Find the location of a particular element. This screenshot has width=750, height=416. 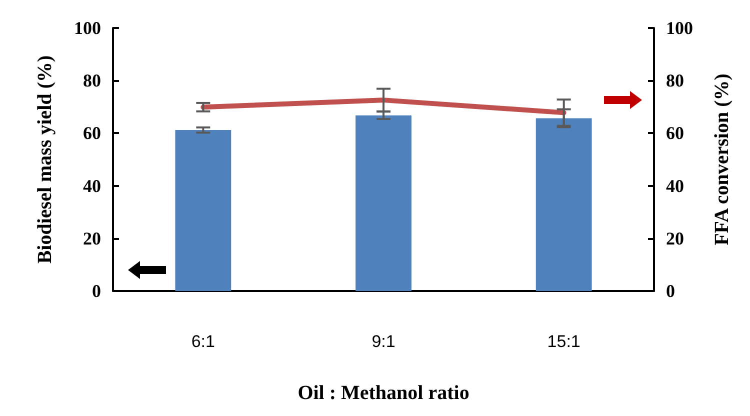

y2-tick-label: 100 is located at coordinates (679, 28).